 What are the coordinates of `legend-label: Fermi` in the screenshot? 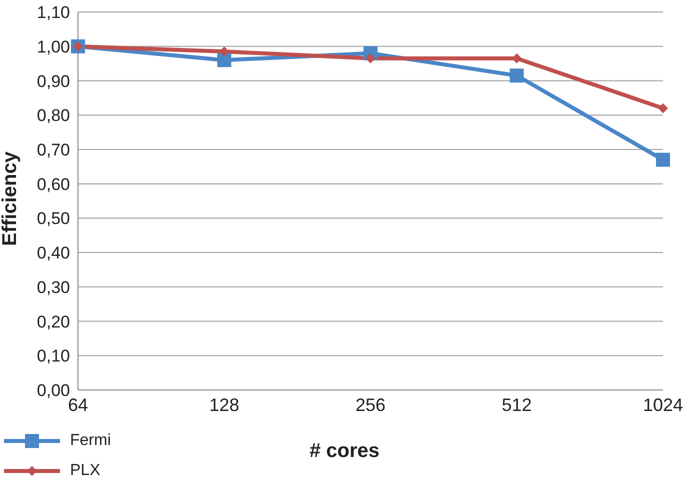 It's located at (90, 441).